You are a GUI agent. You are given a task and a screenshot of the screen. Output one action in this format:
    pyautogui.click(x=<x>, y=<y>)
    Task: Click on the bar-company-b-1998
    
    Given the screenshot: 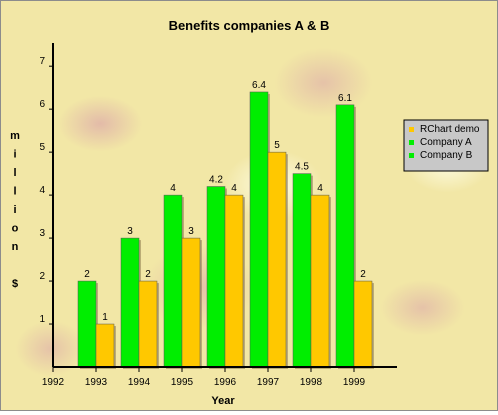 What is the action you would take?
    pyautogui.click(x=320, y=281)
    